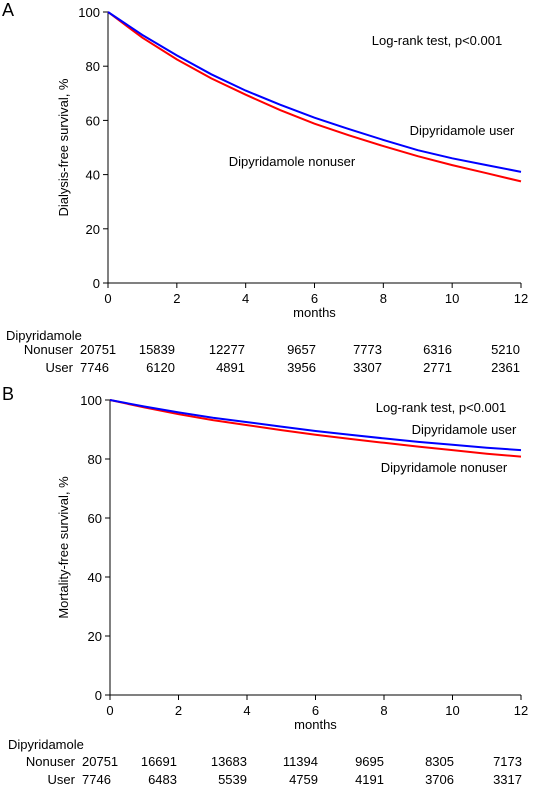 The width and height of the screenshot is (550, 806). Describe the element at coordinates (439, 761) in the screenshot. I see `risk-table-cell: 8305` at that location.